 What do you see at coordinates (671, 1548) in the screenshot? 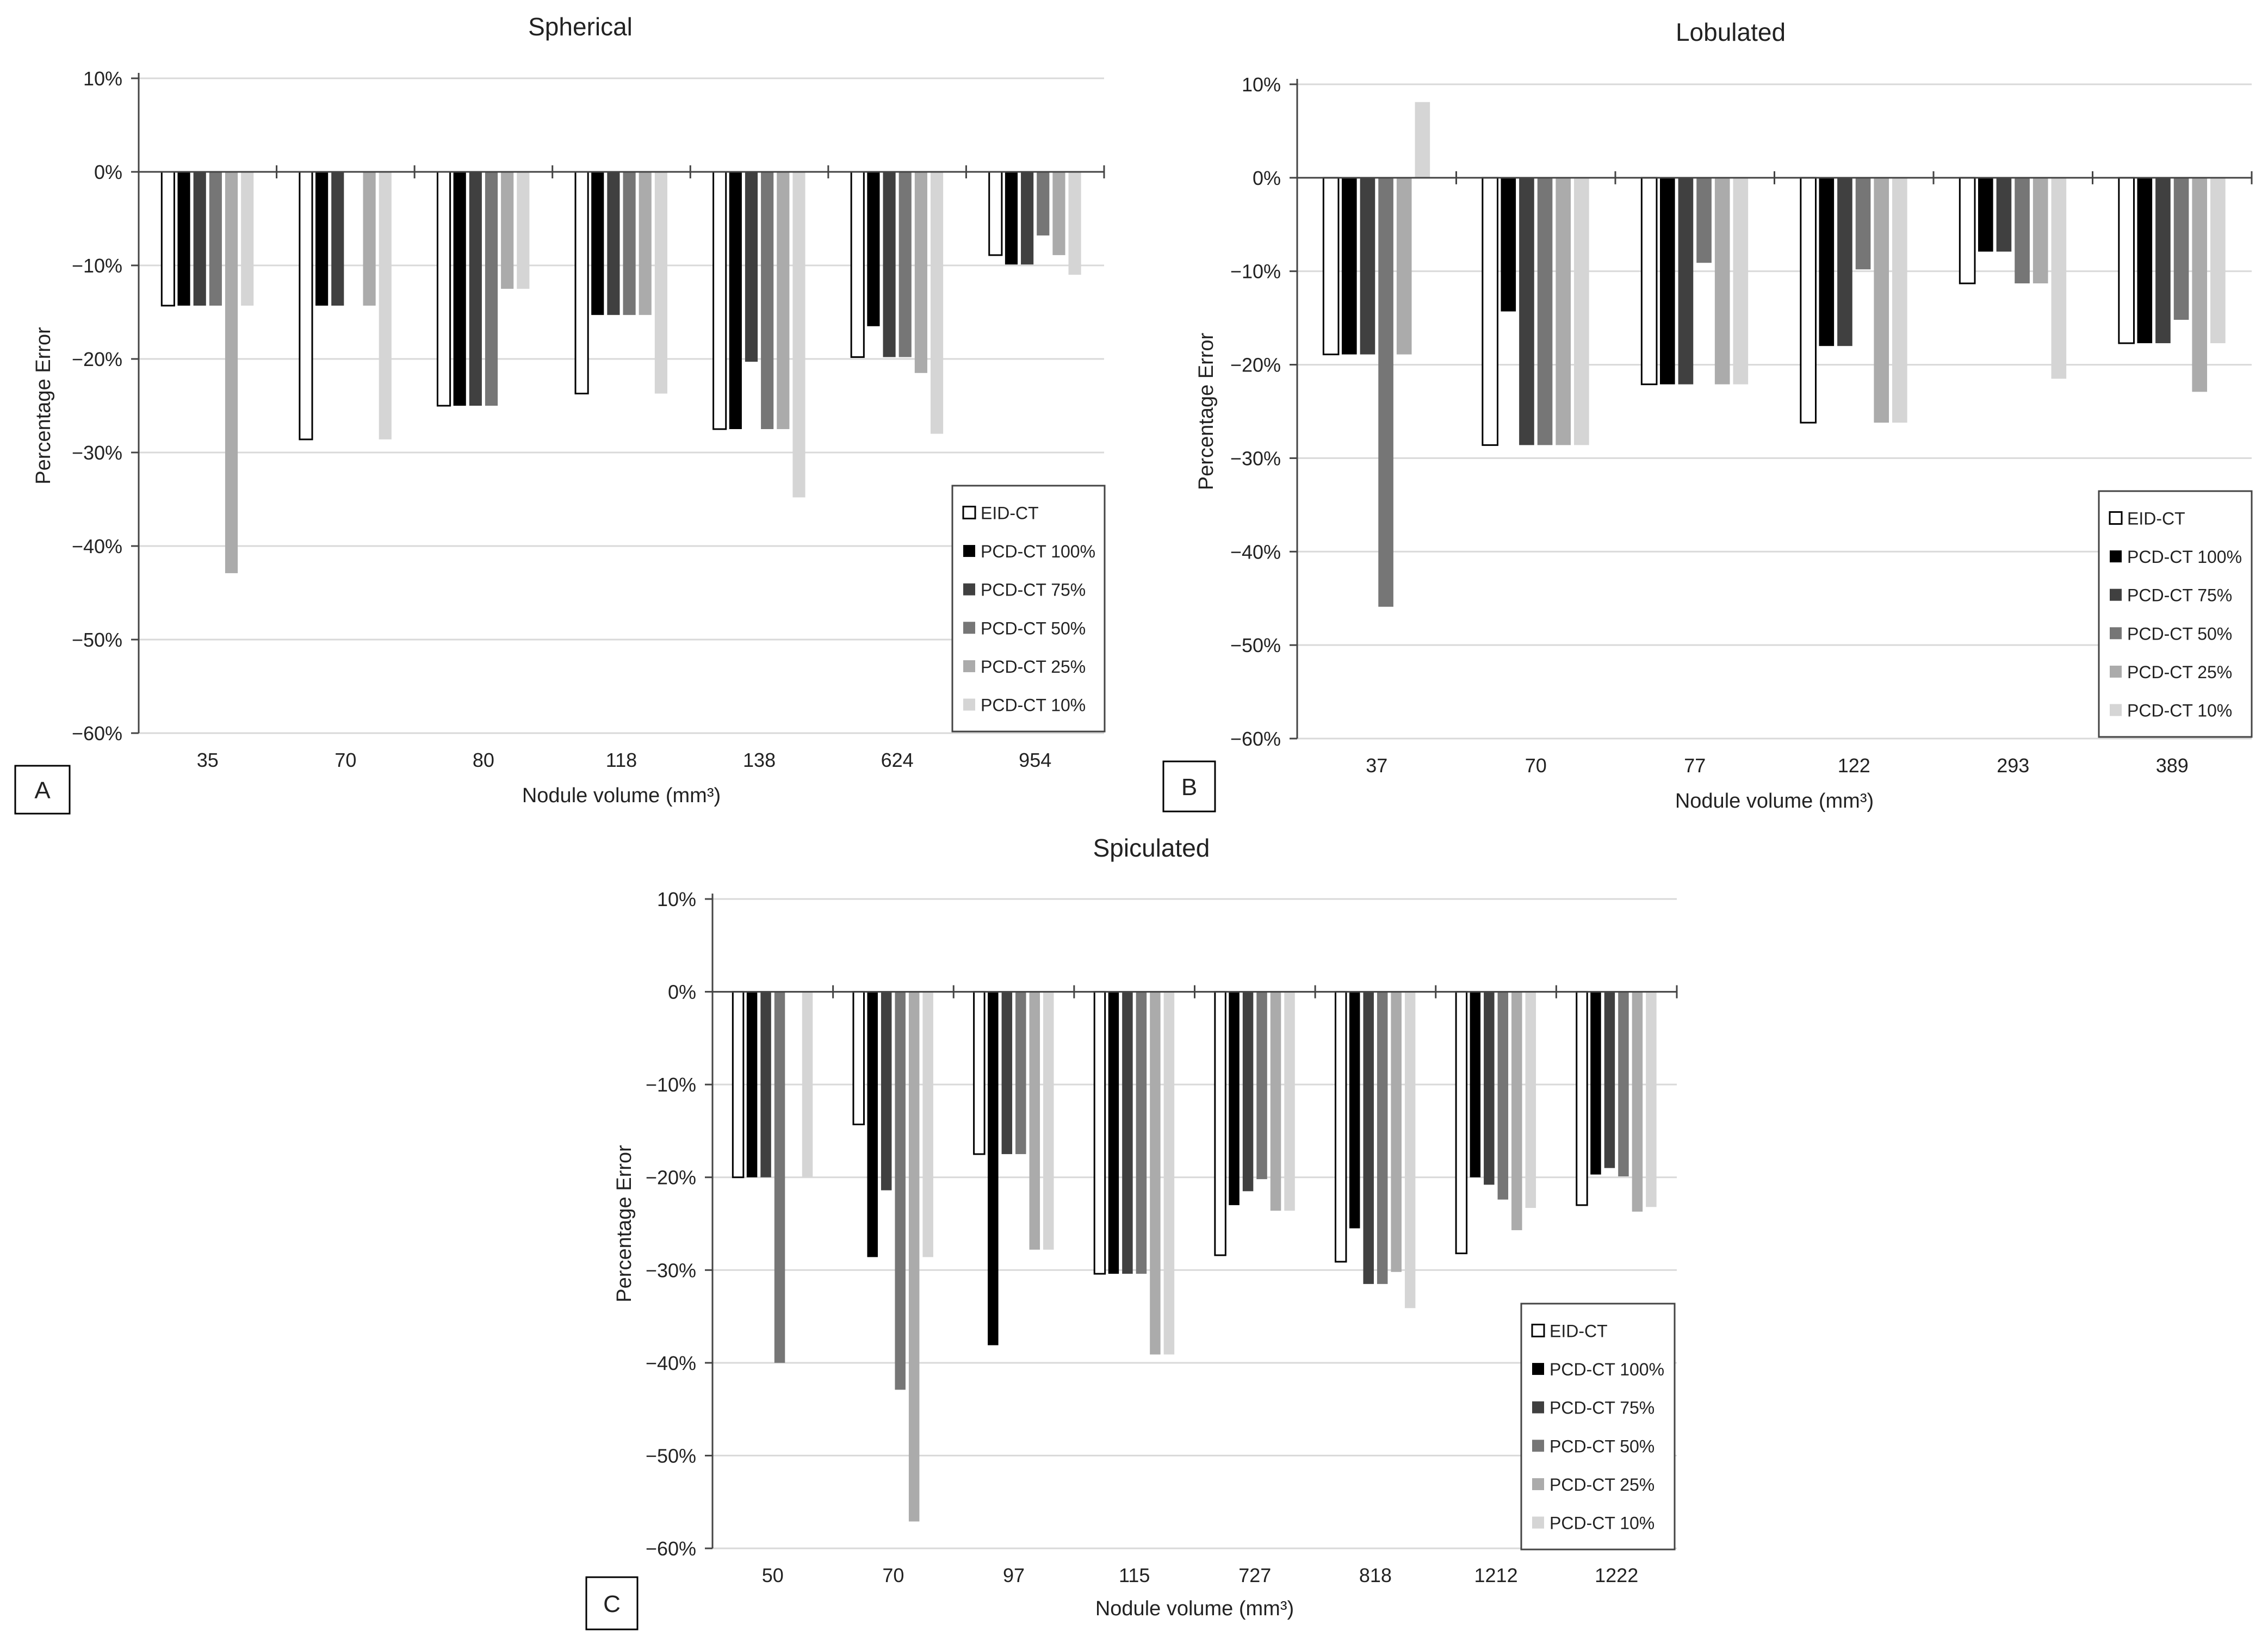
I see `y-tick-label: −60%` at bounding box center [671, 1548].